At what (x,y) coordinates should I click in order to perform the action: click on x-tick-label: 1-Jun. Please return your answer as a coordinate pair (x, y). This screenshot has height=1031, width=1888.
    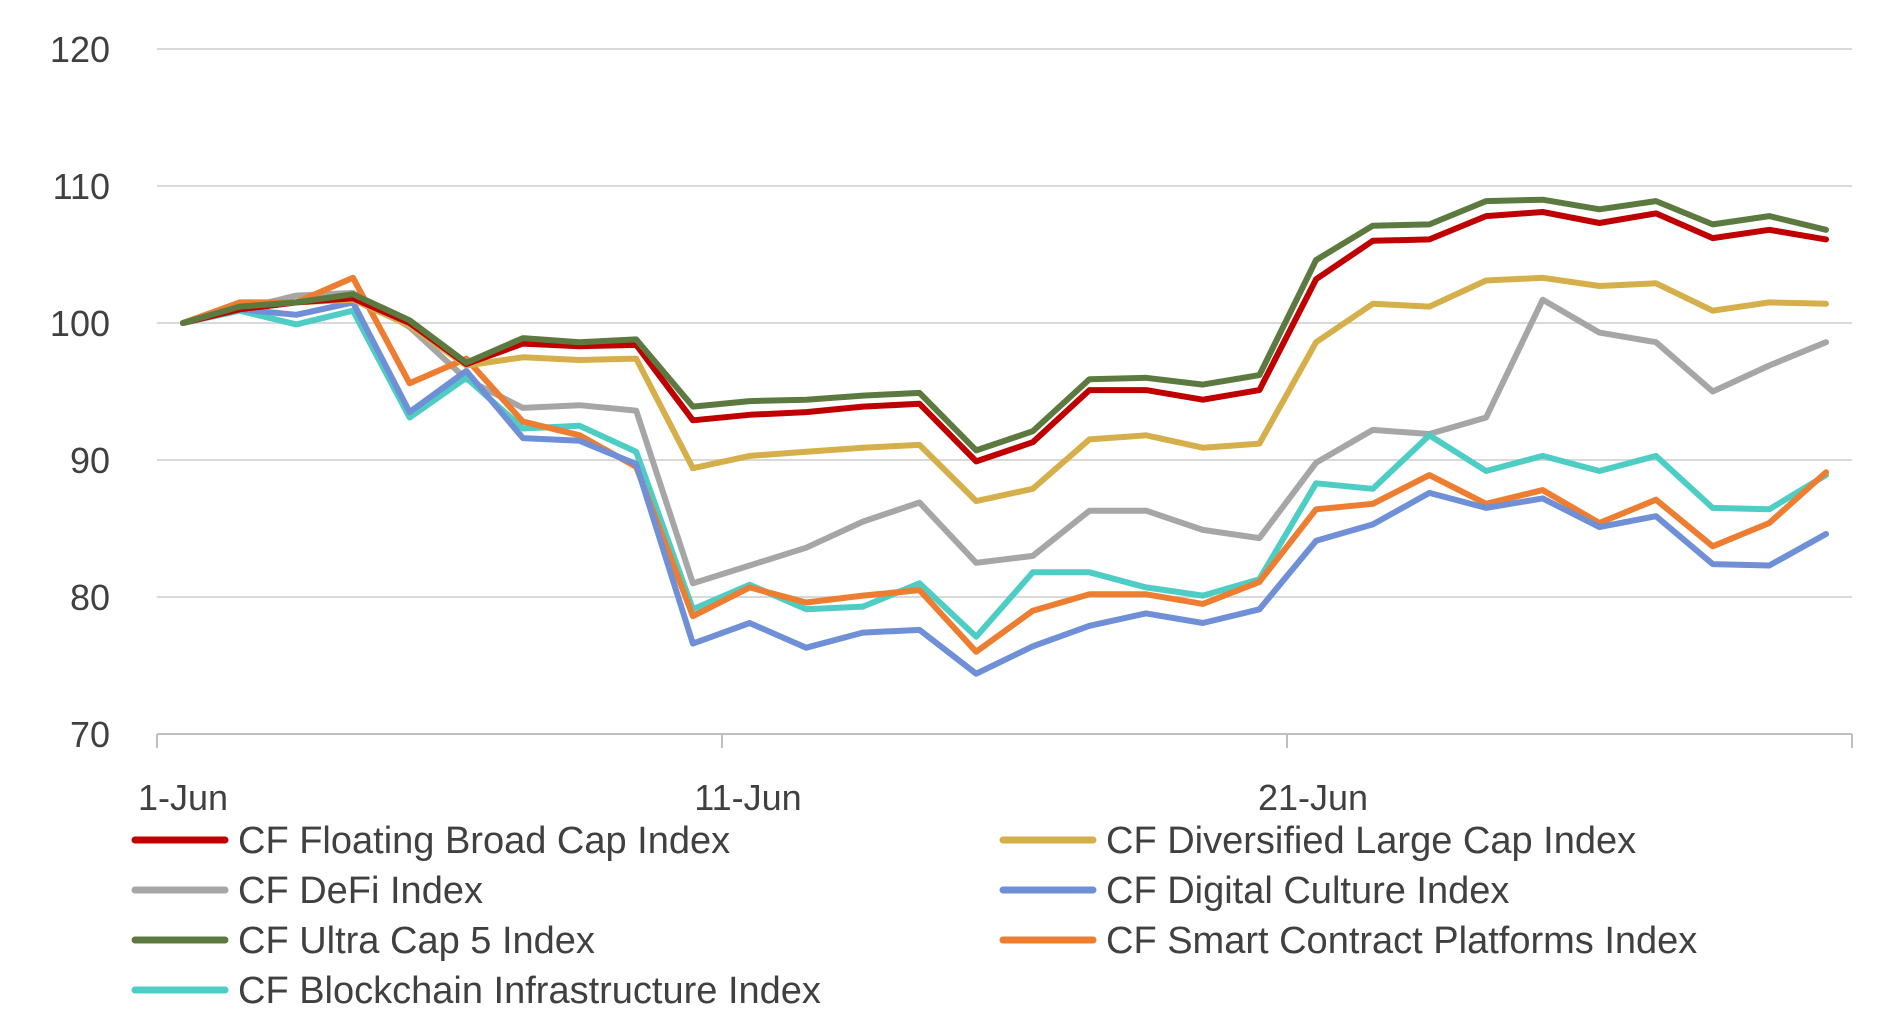
    Looking at the image, I should click on (183, 797).